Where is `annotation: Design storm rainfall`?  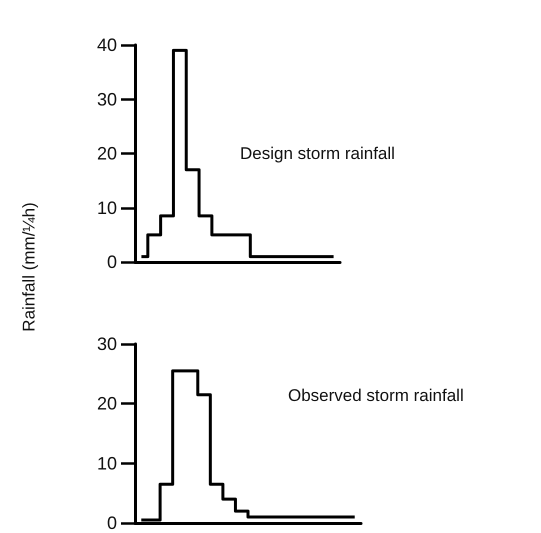 annotation: Design storm rainfall is located at coordinates (317, 153).